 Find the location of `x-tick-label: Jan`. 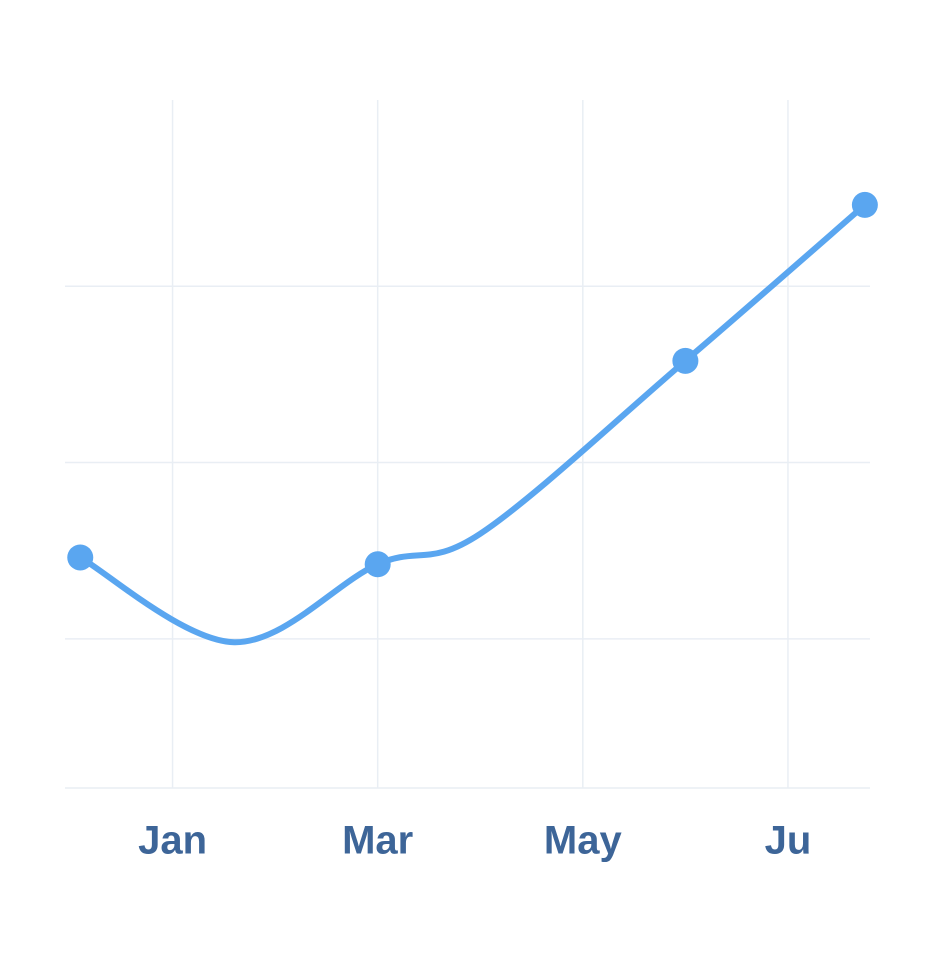

x-tick-label: Jan is located at coordinates (172, 841).